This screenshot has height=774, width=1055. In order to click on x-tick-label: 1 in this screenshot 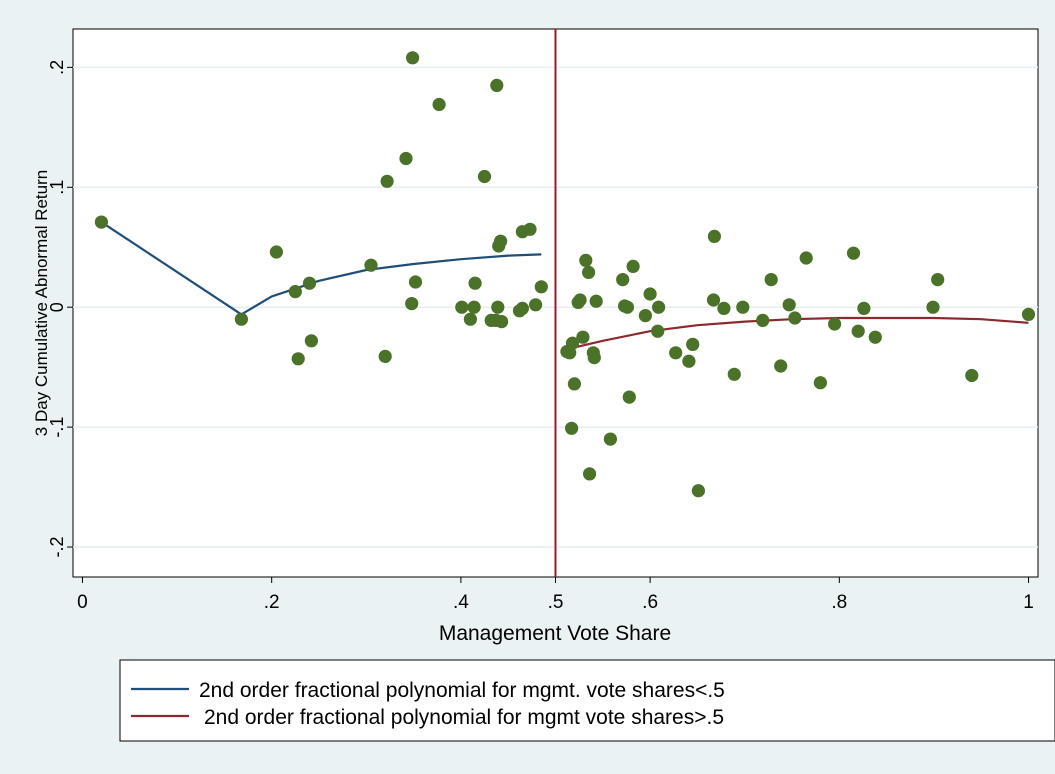, I will do `click(1028, 602)`.